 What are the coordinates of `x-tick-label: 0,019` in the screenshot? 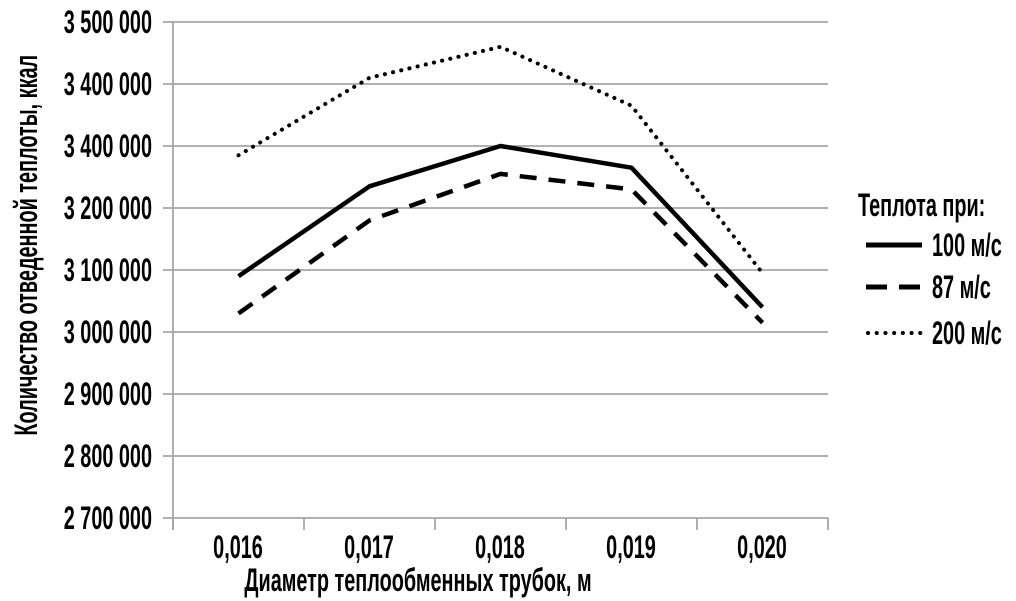 It's located at (631, 547).